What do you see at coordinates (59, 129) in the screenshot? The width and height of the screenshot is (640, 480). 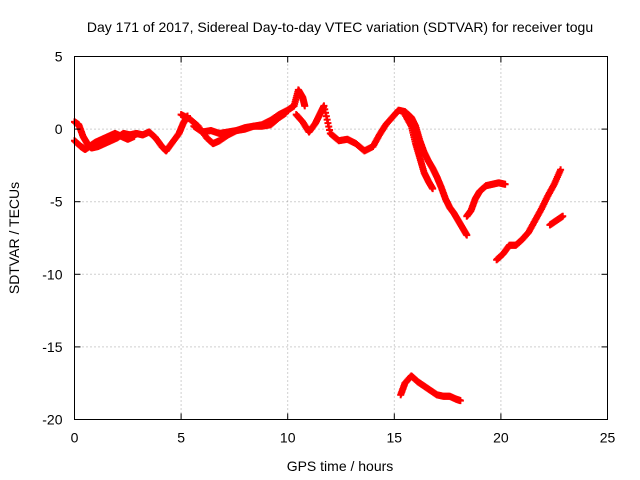 I see `y-tick-label: 0` at bounding box center [59, 129].